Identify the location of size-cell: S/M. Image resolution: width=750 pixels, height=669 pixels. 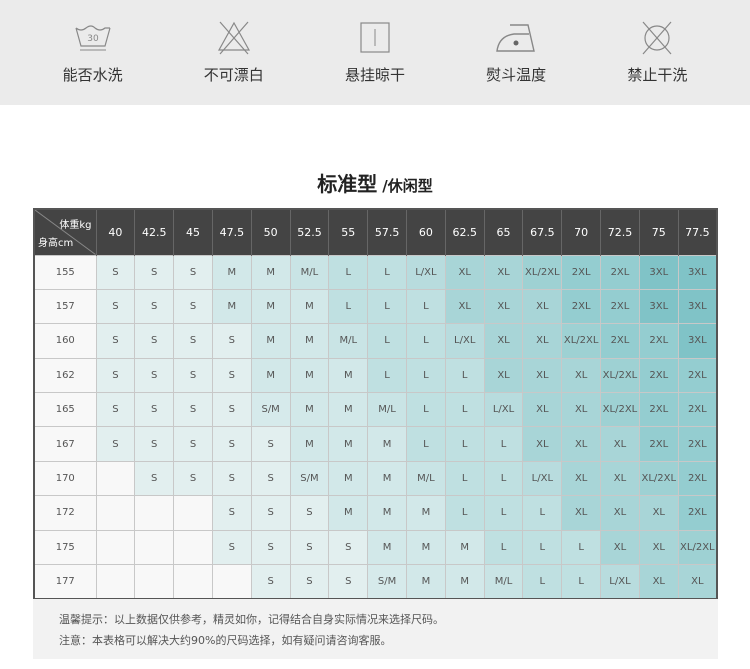
(387, 582).